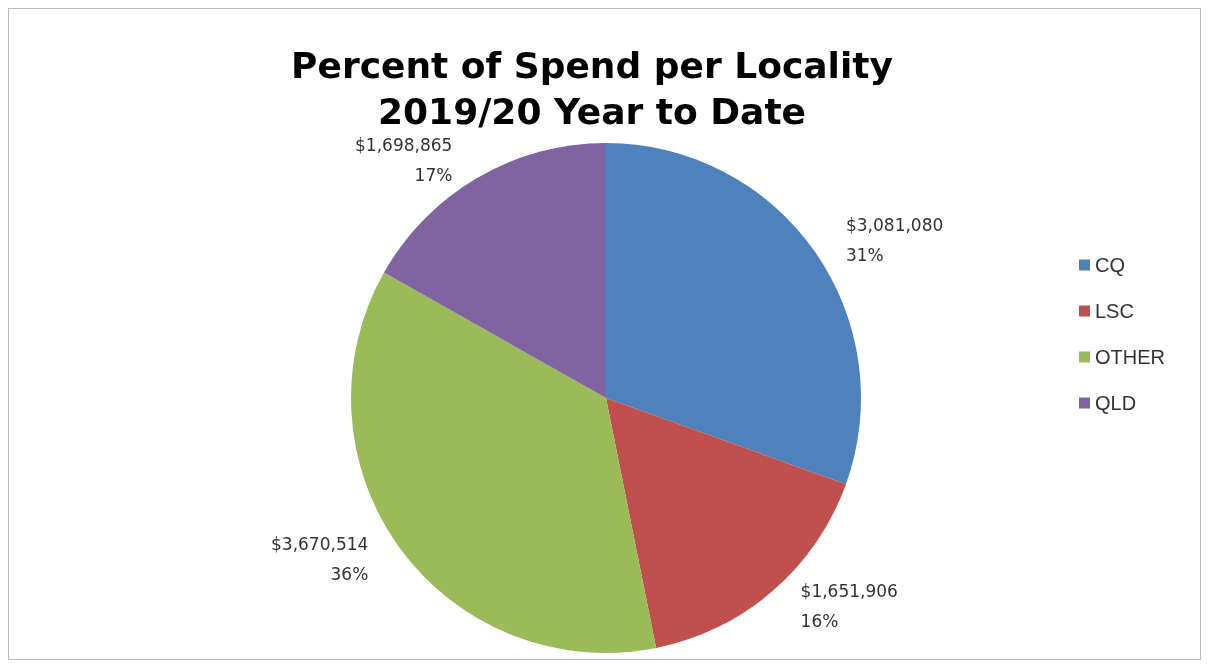 The height and width of the screenshot is (668, 1209). Describe the element at coordinates (1130, 357) in the screenshot. I see `legend-label: OTHER` at that location.